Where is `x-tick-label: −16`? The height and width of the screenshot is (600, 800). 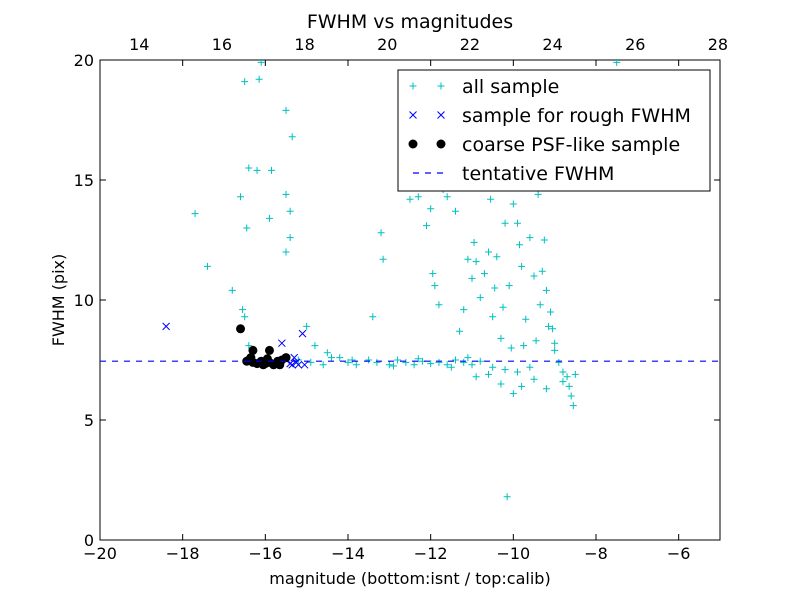
x-tick-label: −16 is located at coordinates (265, 553).